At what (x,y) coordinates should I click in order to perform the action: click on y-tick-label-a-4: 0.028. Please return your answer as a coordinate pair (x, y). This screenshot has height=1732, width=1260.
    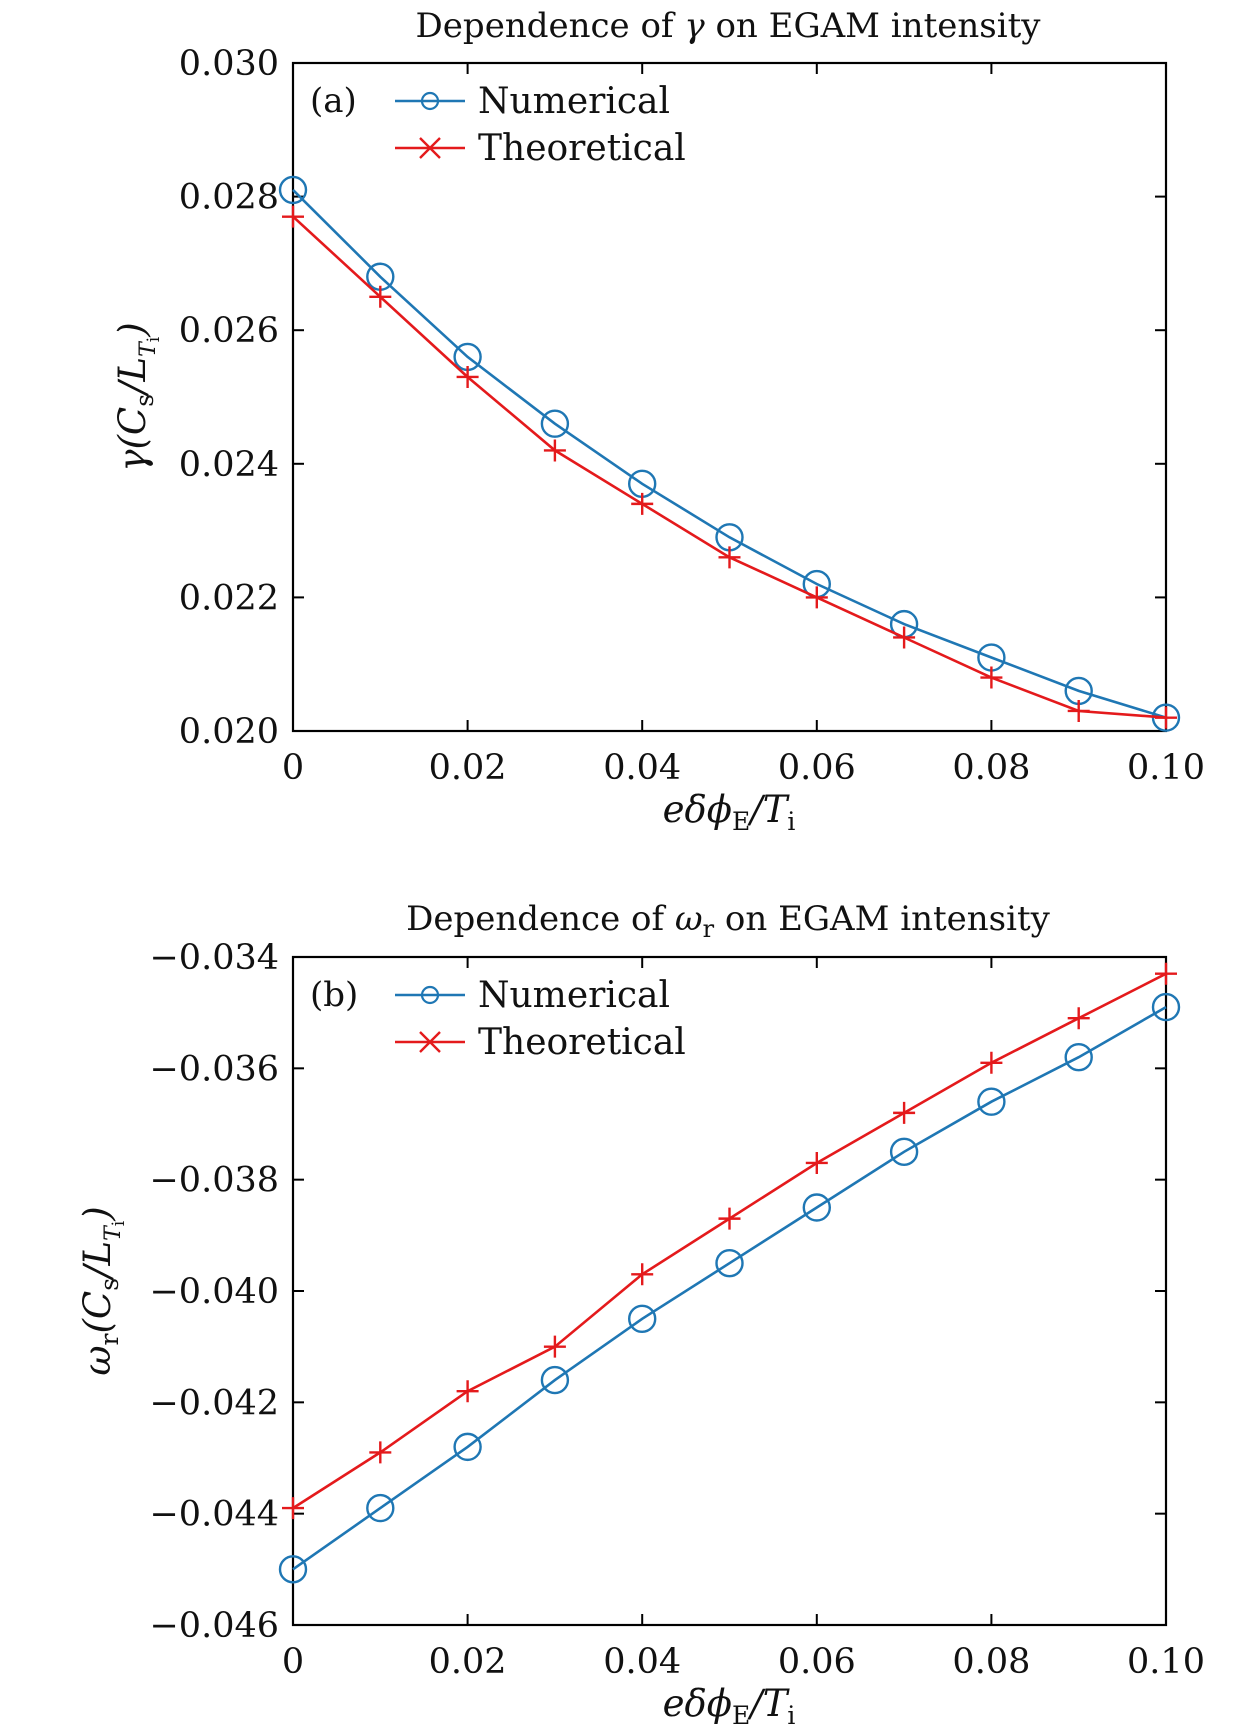
    Looking at the image, I should click on (229, 198).